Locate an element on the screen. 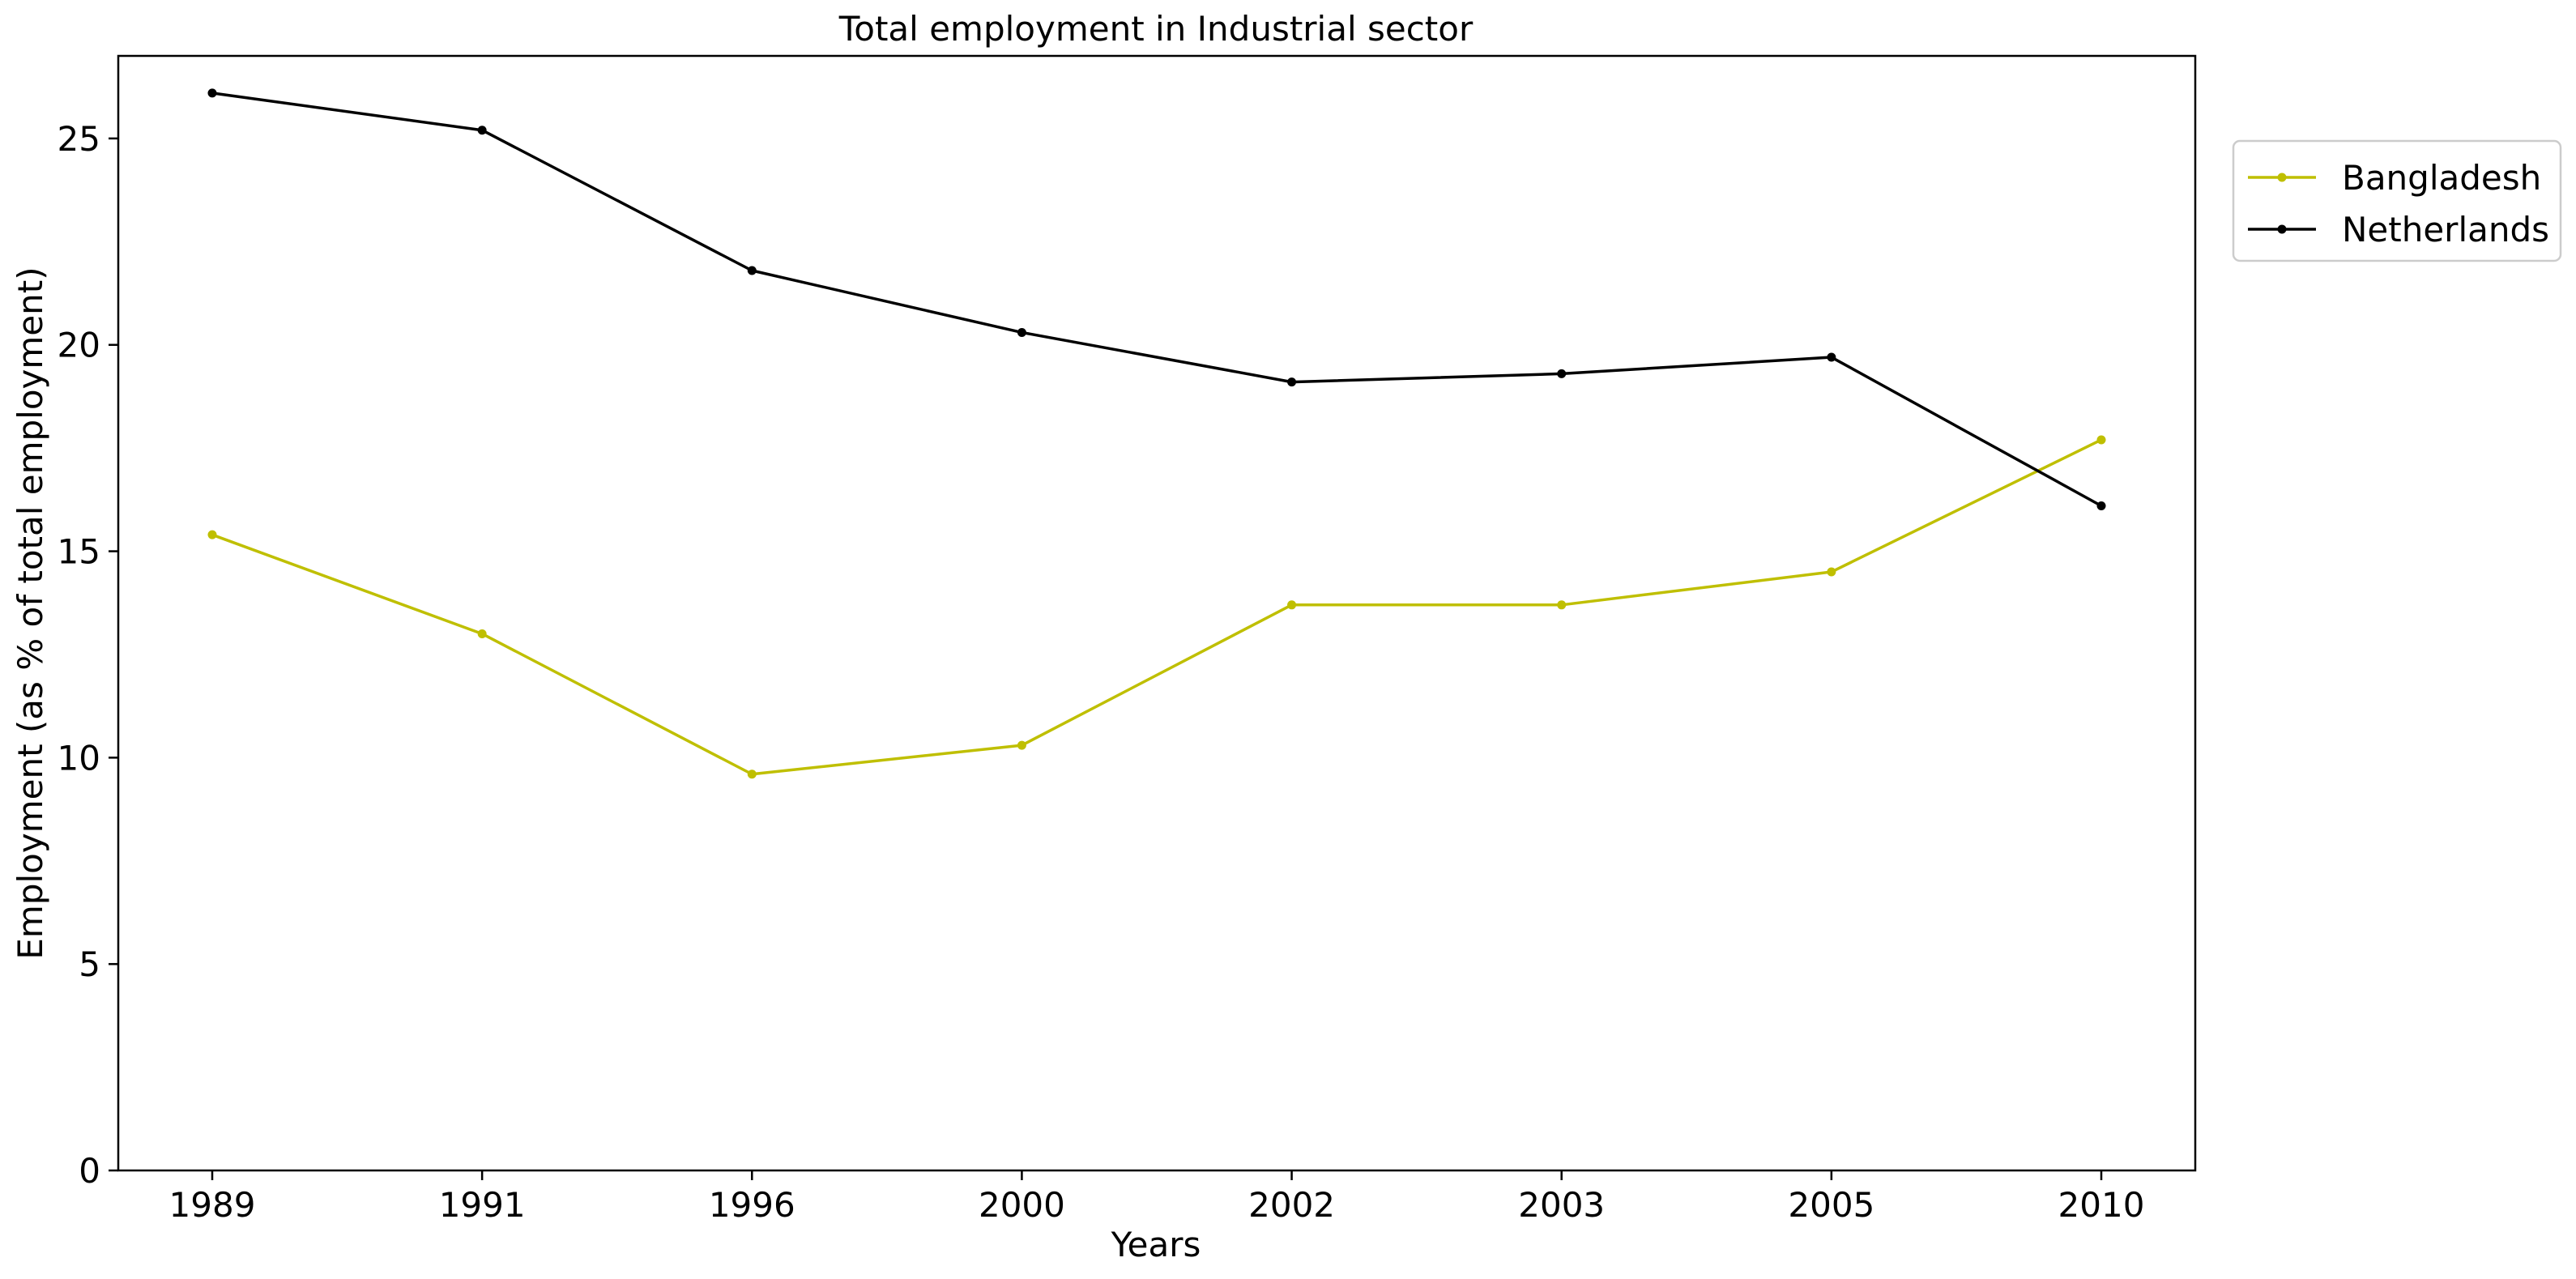 The image size is (2576, 1279). x-tick-label: 1996 is located at coordinates (752, 1205).